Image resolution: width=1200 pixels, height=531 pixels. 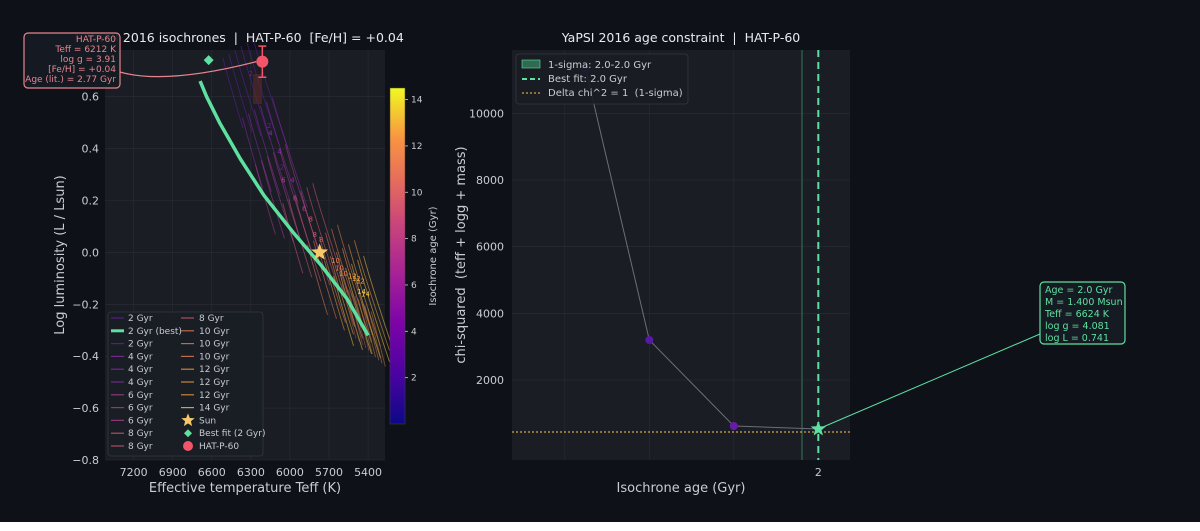 What do you see at coordinates (490, 180) in the screenshot?
I see `chi2-y-tick-label: 8000` at bounding box center [490, 180].